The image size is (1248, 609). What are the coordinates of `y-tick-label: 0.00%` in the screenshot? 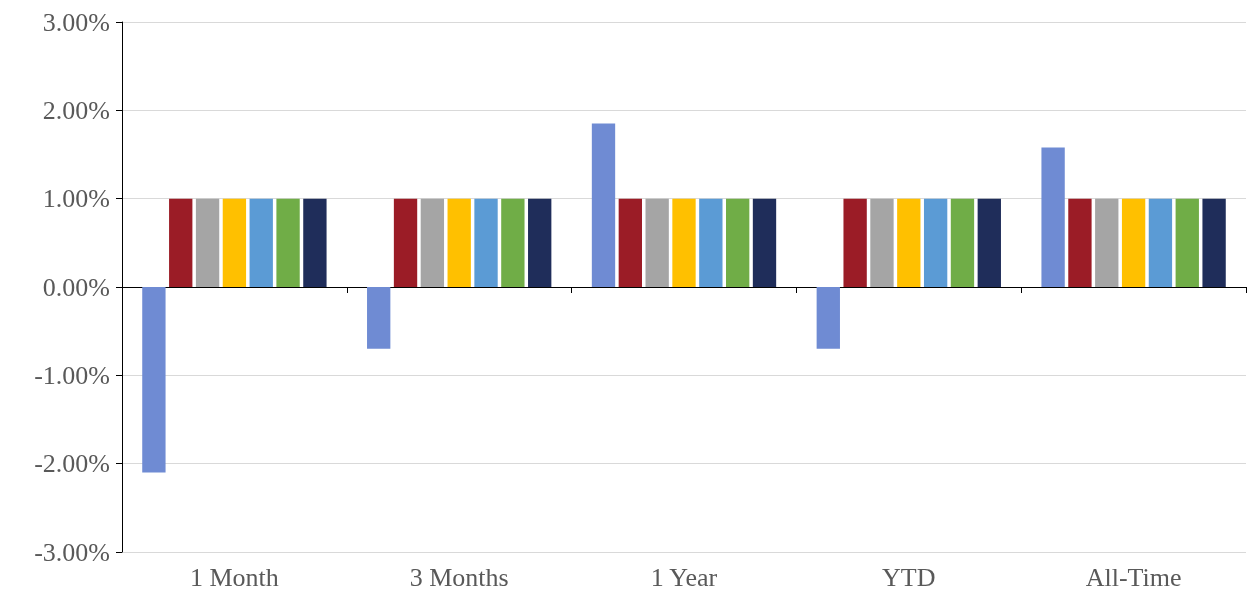 It's located at (76, 287).